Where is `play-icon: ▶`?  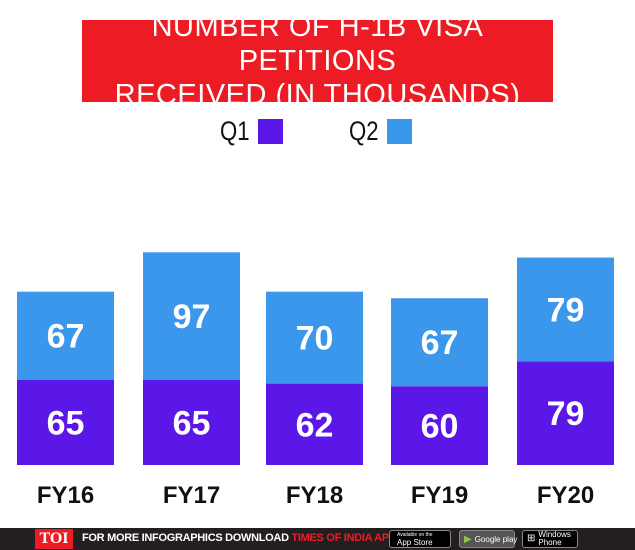 play-icon: ▶ is located at coordinates (468, 539).